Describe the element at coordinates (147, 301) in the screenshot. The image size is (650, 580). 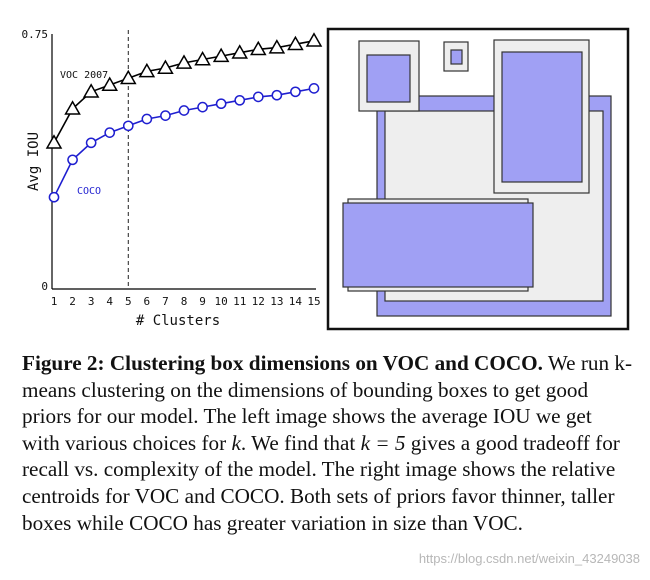
I see `x-tick-label: 6` at that location.